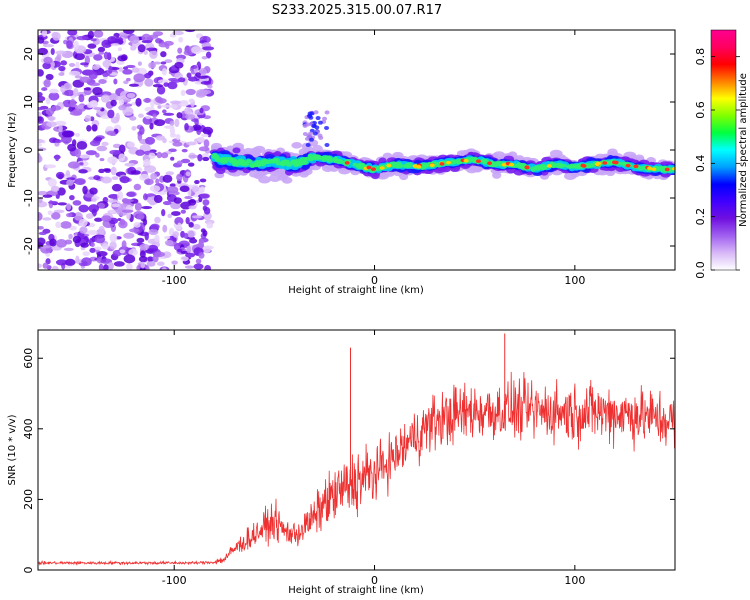 This screenshot has width=750, height=600. What do you see at coordinates (28, 428) in the screenshot?
I see `y-tick-label: 400` at bounding box center [28, 428].